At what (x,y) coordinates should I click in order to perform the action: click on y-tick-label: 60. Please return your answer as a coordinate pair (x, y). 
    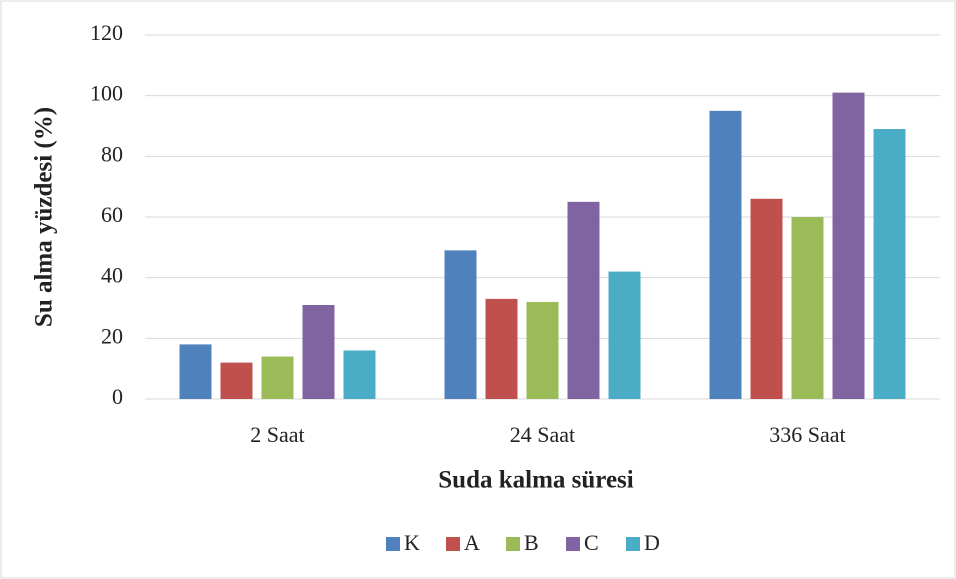
    Looking at the image, I should click on (112, 214).